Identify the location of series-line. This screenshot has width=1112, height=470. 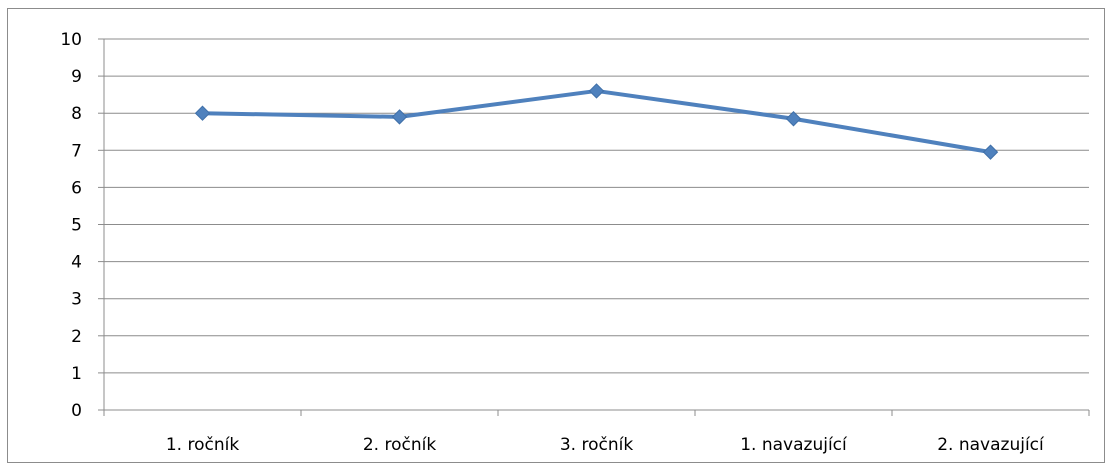
(596, 121).